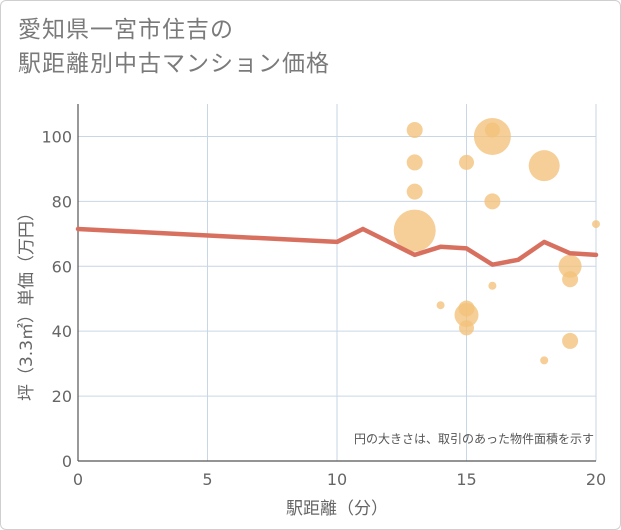  I want to click on y-tick-label: 80, so click(62, 201).